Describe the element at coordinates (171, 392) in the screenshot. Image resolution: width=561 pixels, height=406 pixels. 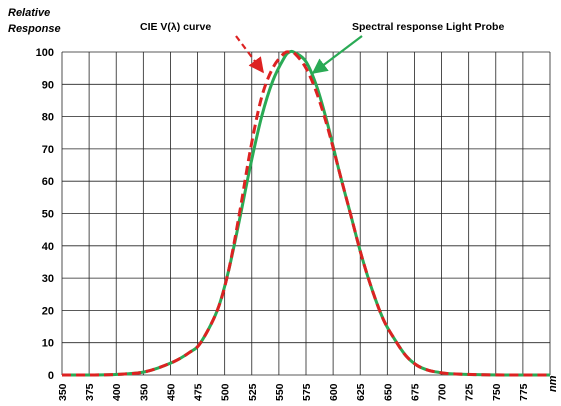
I see `x-tick-label: 450` at that location.